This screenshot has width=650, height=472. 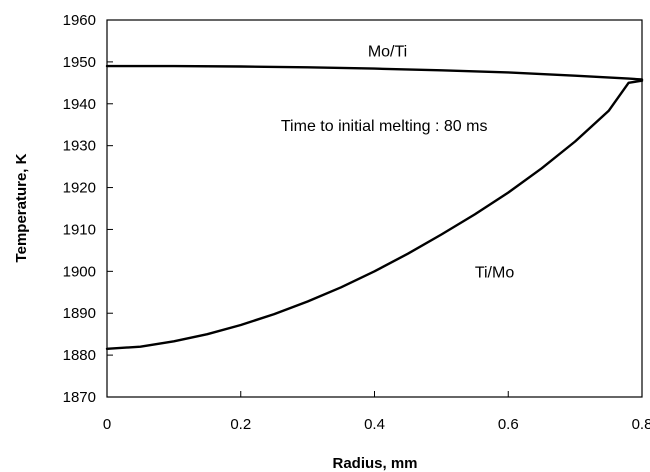 What do you see at coordinates (374, 72) in the screenshot?
I see `series-line-mo-ti` at bounding box center [374, 72].